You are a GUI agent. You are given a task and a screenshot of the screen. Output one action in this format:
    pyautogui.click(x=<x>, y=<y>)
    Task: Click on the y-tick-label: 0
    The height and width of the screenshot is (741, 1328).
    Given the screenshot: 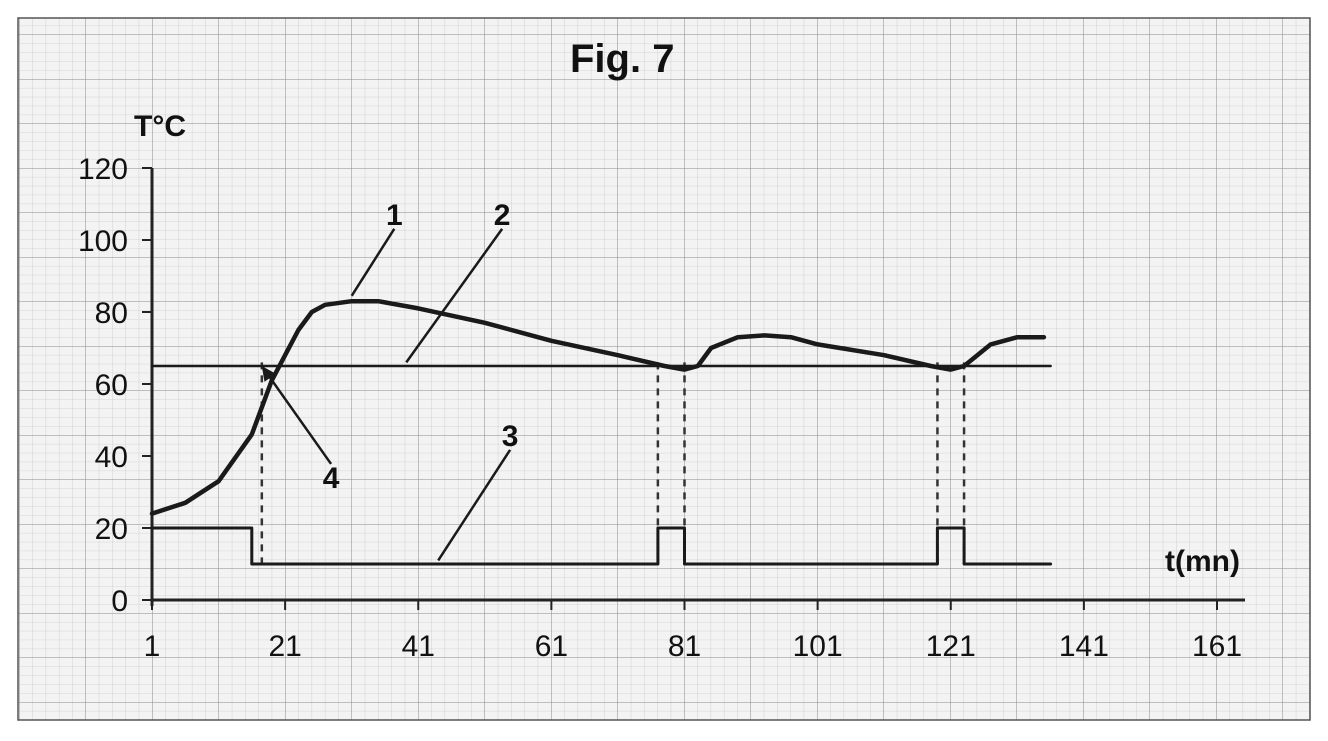 What is the action you would take?
    pyautogui.click(x=119, y=601)
    